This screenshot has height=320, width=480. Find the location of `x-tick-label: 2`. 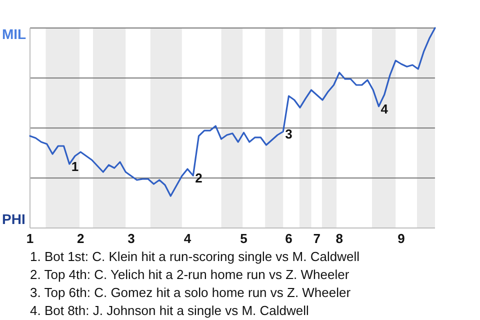

x-tick-label: 2 is located at coordinates (80, 238).